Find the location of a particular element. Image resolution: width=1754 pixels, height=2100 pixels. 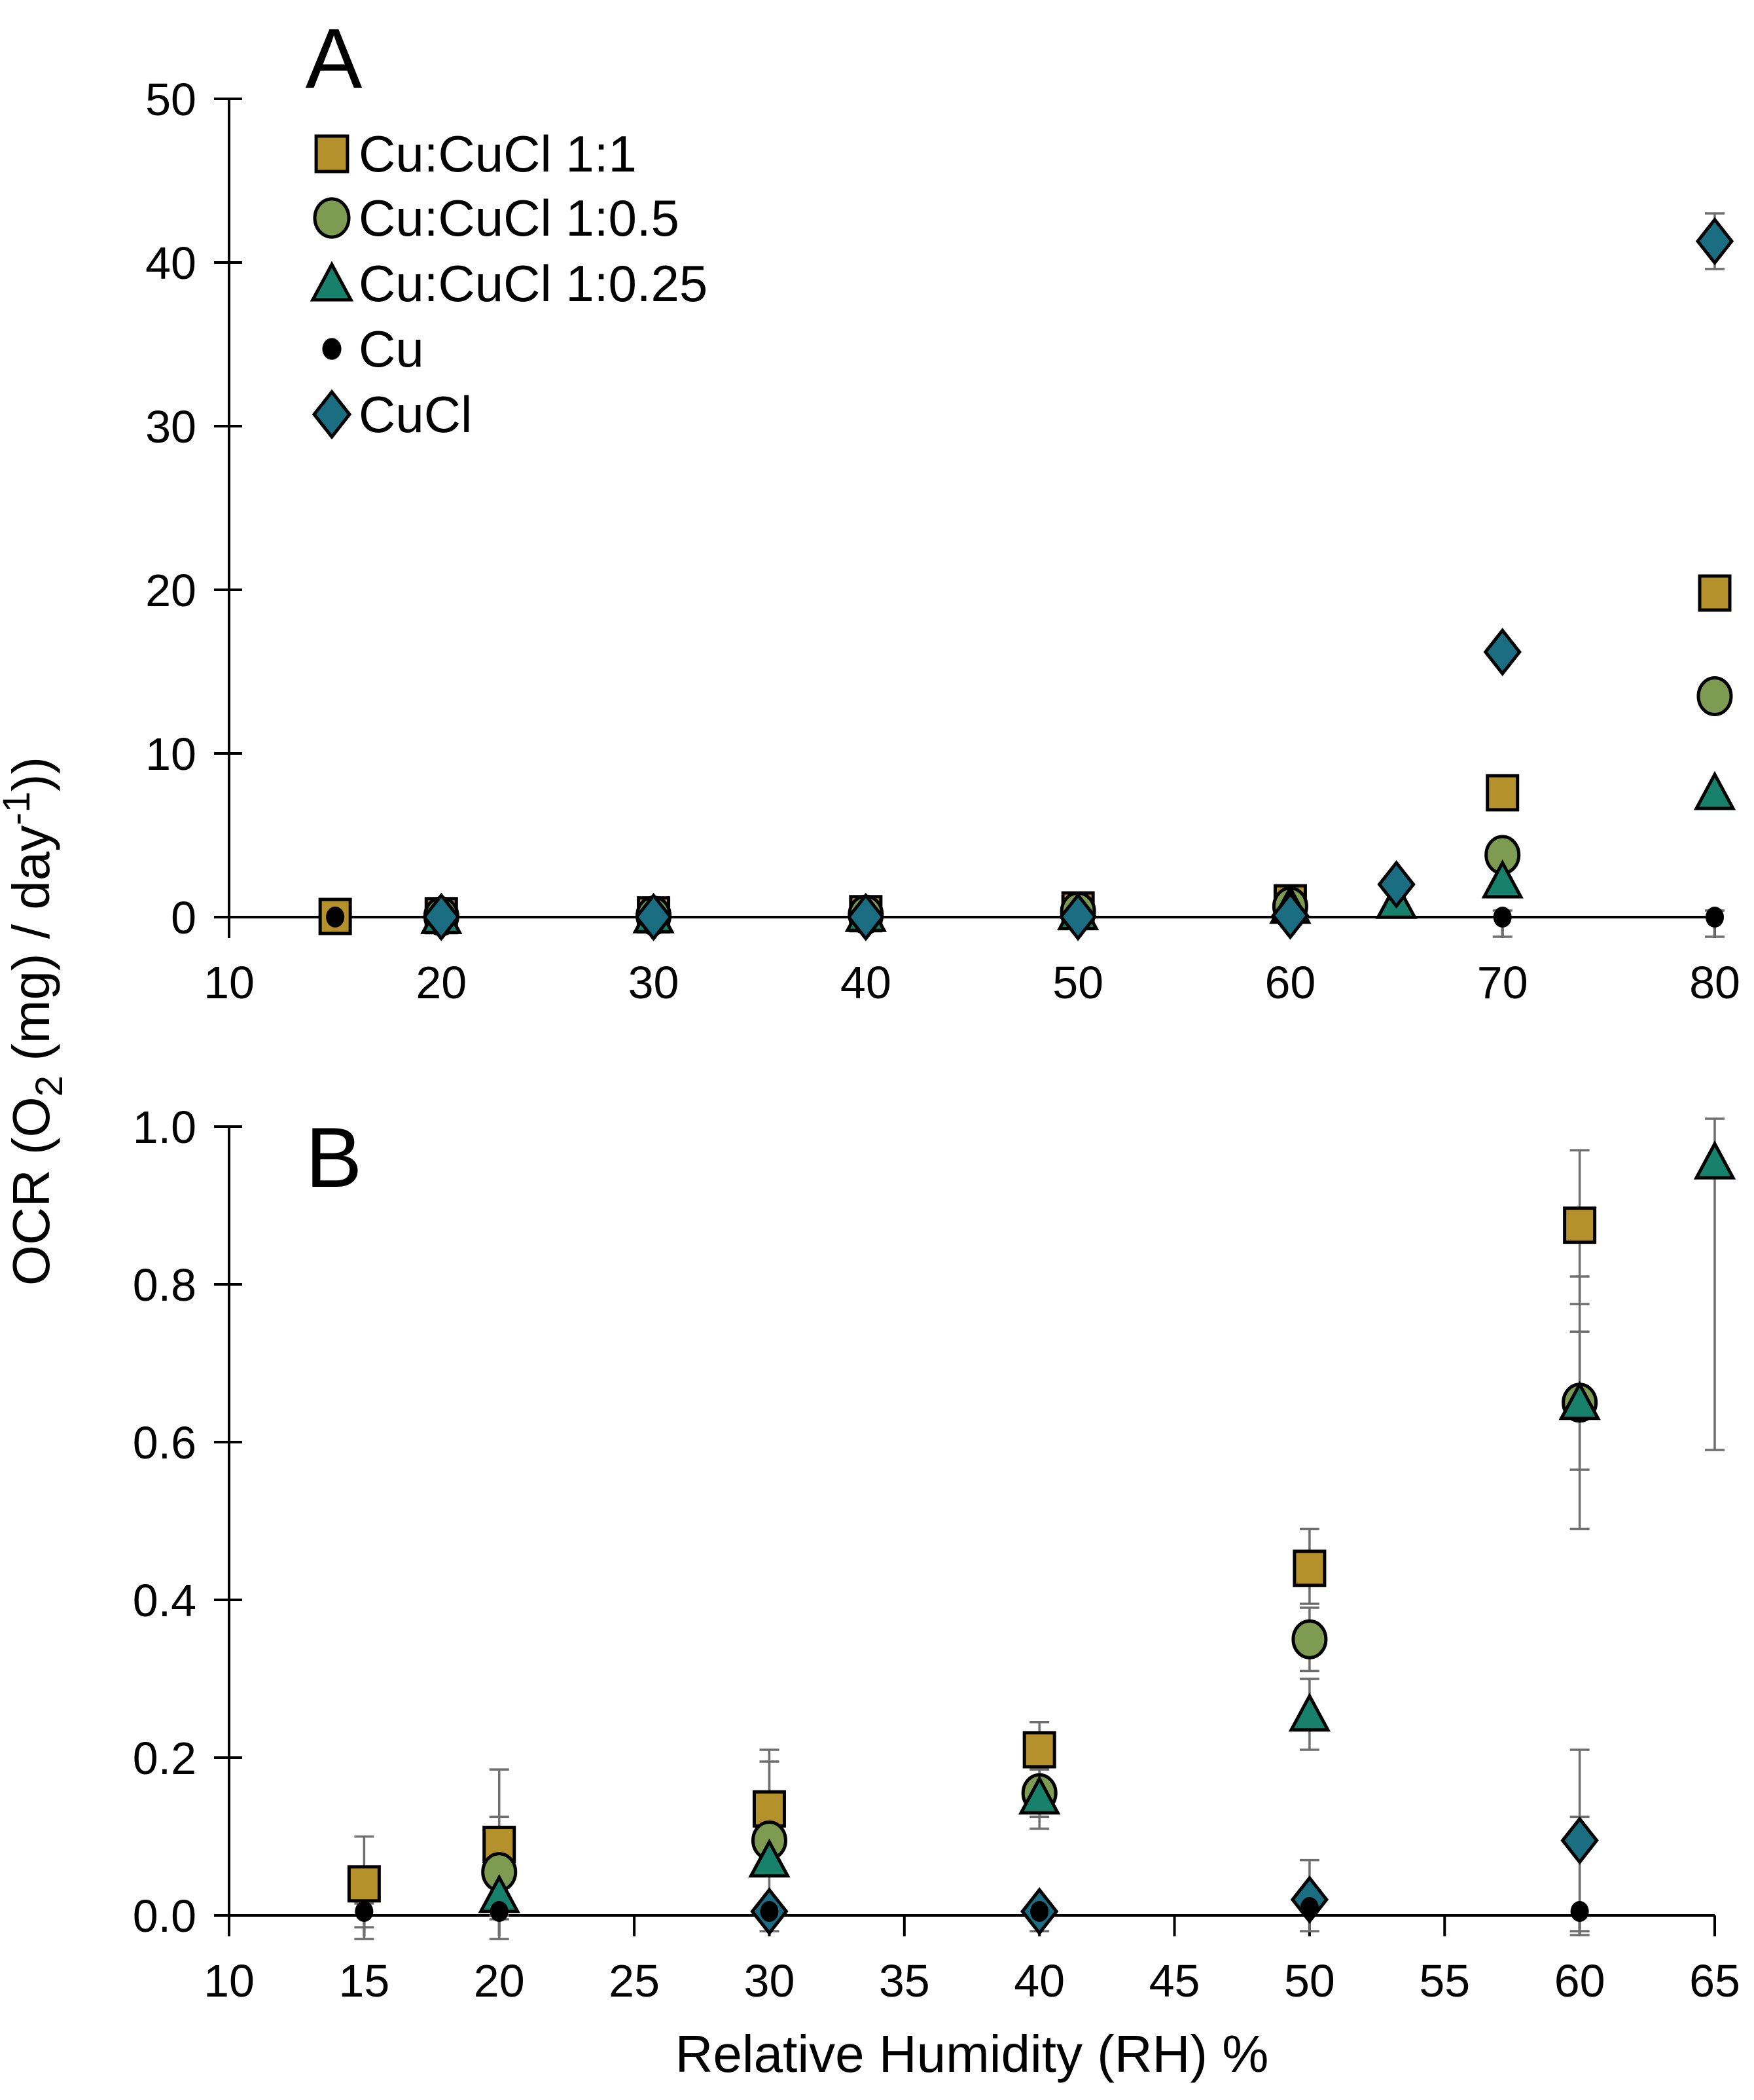

x-tick-label: 80 is located at coordinates (1714, 983).